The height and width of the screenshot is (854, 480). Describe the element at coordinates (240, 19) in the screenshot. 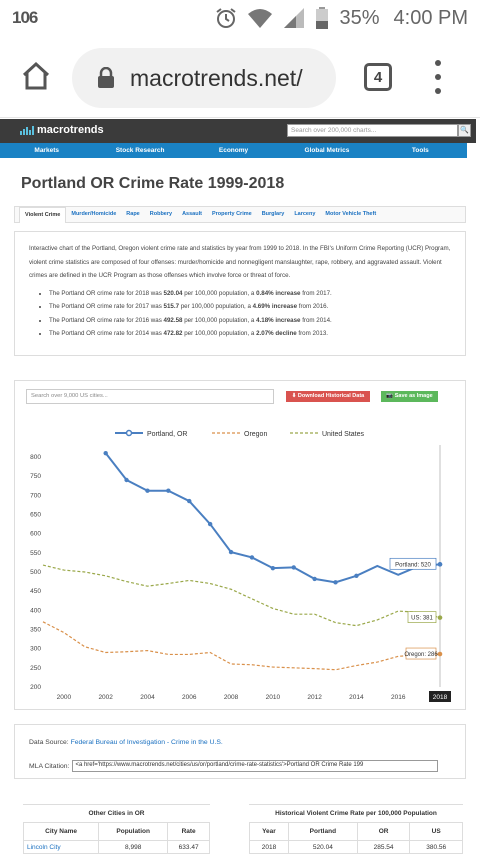

I see `status-bar: 106 35% 4:00 PM` at that location.